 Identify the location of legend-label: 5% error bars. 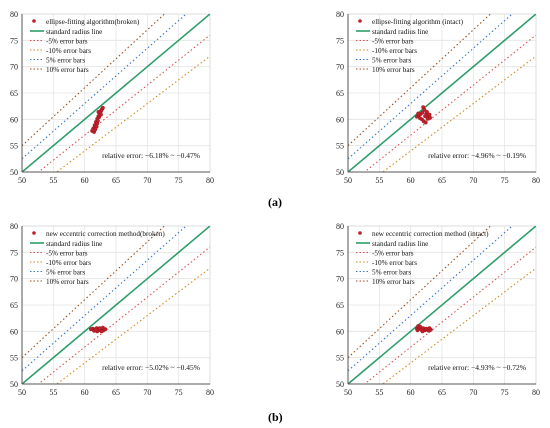
(65, 61).